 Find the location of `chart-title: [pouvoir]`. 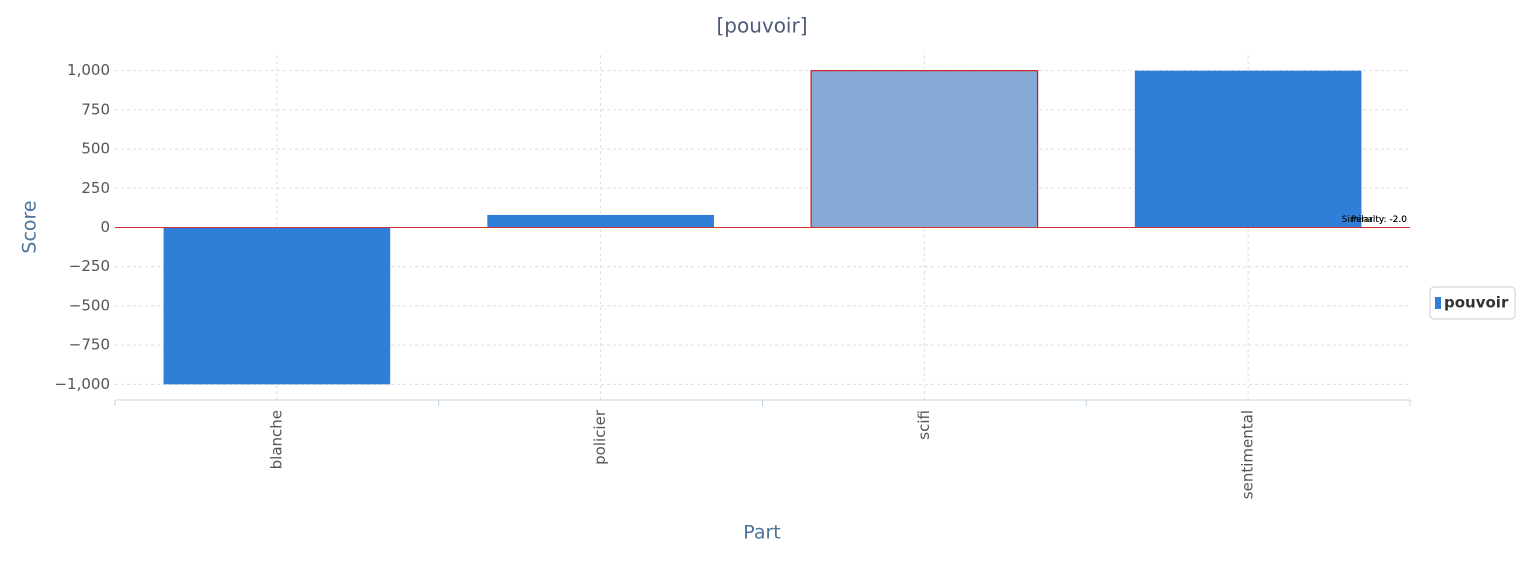

chart-title: [pouvoir] is located at coordinates (761, 26).